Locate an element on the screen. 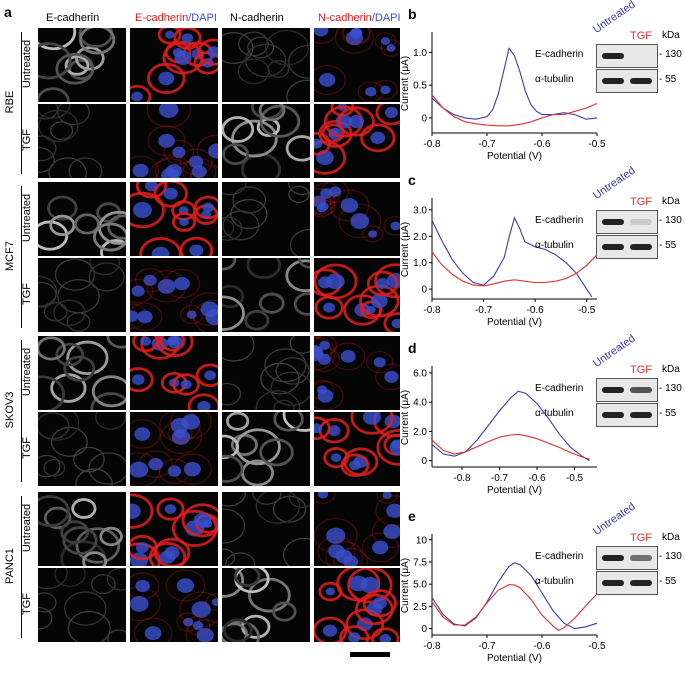 The image size is (685, 676). col-header-ecadherin-dapi: E-cadherin/DAPI is located at coordinates (176, 18).